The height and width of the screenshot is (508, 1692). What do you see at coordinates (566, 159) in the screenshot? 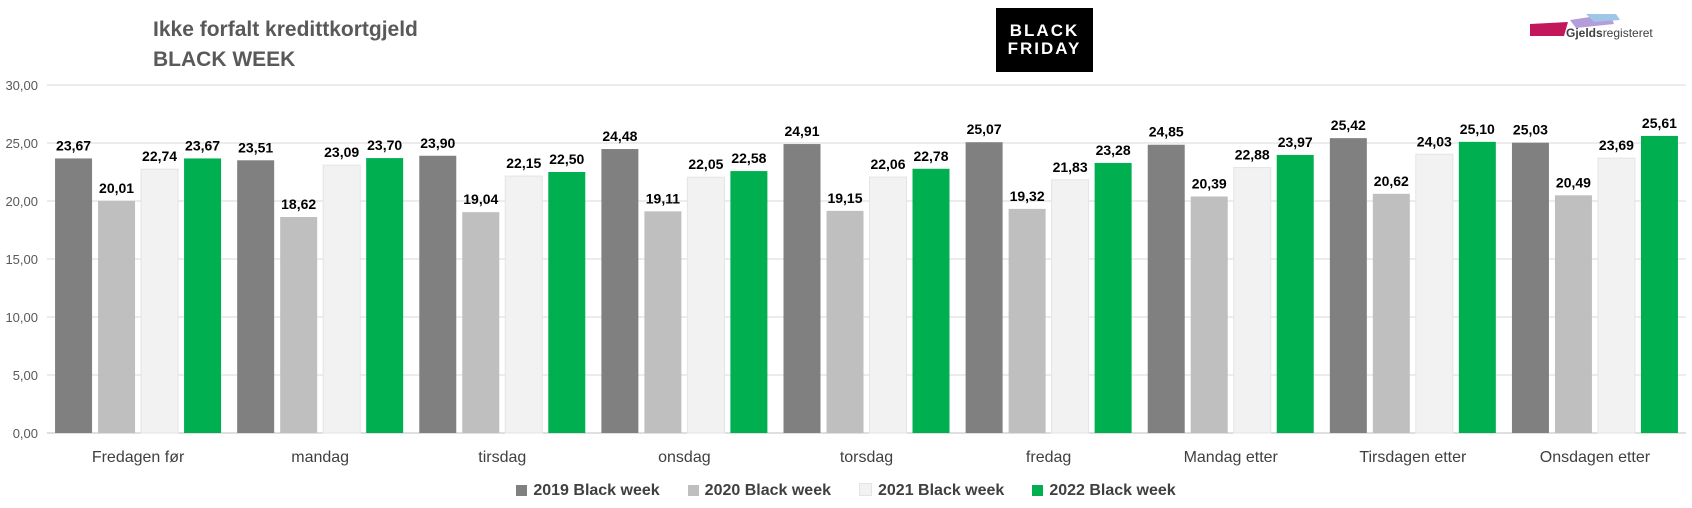
I see `data-label: 22,50` at bounding box center [566, 159].